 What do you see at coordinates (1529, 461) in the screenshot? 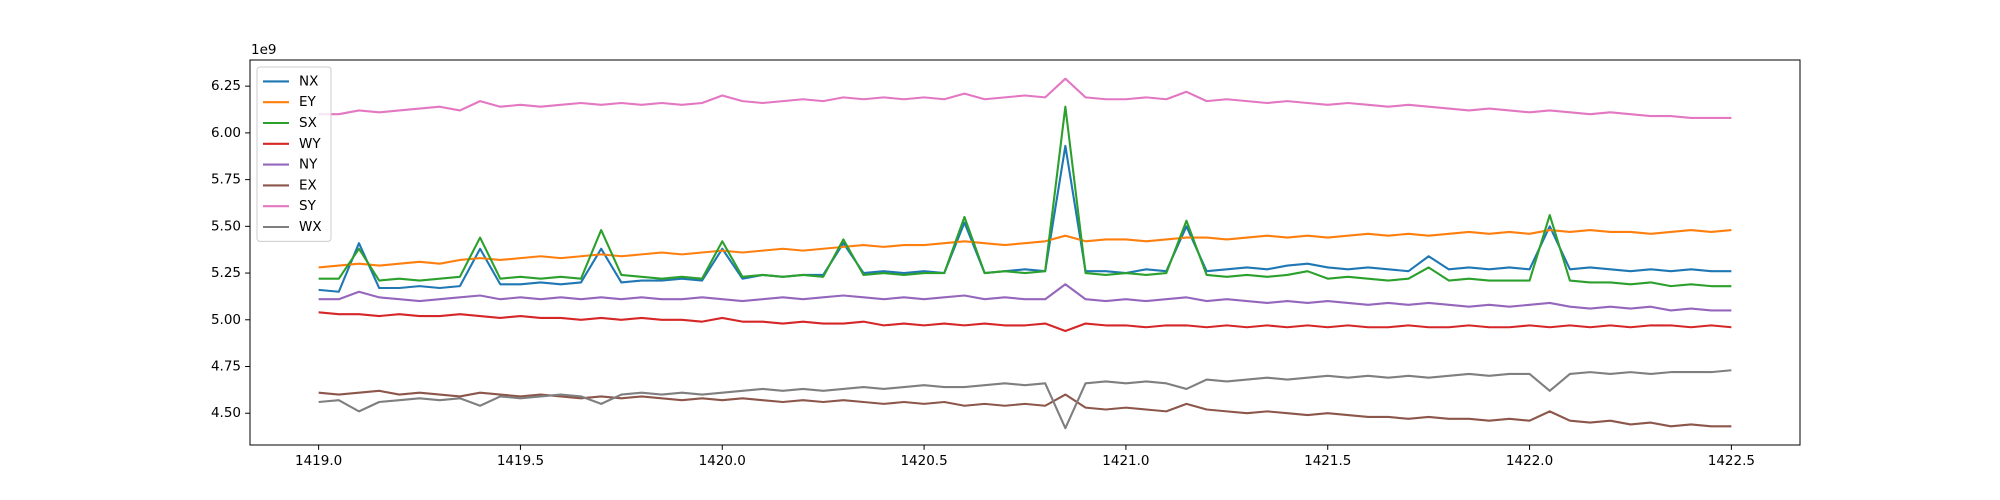
I see `x-tick-label: 1422.0` at bounding box center [1529, 461].